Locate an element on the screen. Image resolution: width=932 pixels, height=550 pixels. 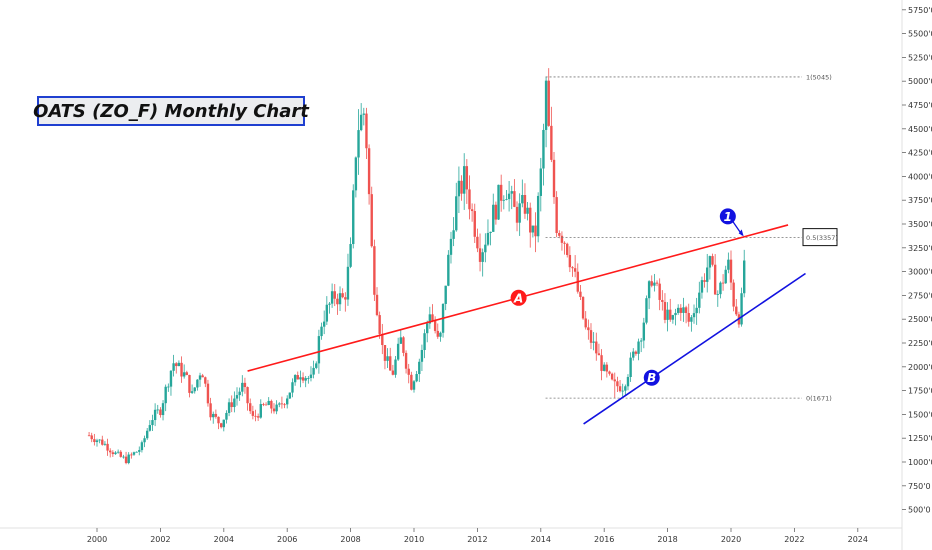
x-tick-label-9: 2018 is located at coordinates (667, 539).